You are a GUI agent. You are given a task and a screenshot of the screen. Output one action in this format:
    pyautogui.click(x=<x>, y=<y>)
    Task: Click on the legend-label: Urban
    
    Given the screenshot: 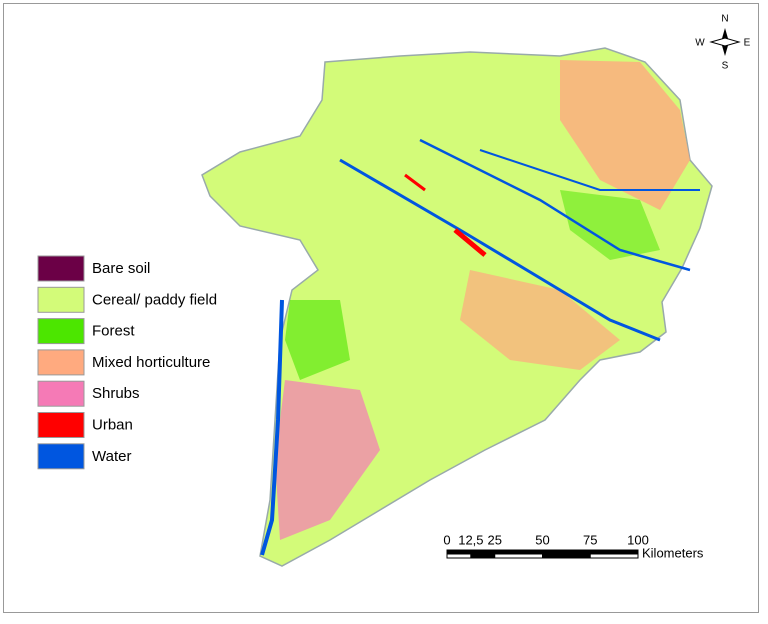 What is the action you would take?
    pyautogui.click(x=112, y=424)
    